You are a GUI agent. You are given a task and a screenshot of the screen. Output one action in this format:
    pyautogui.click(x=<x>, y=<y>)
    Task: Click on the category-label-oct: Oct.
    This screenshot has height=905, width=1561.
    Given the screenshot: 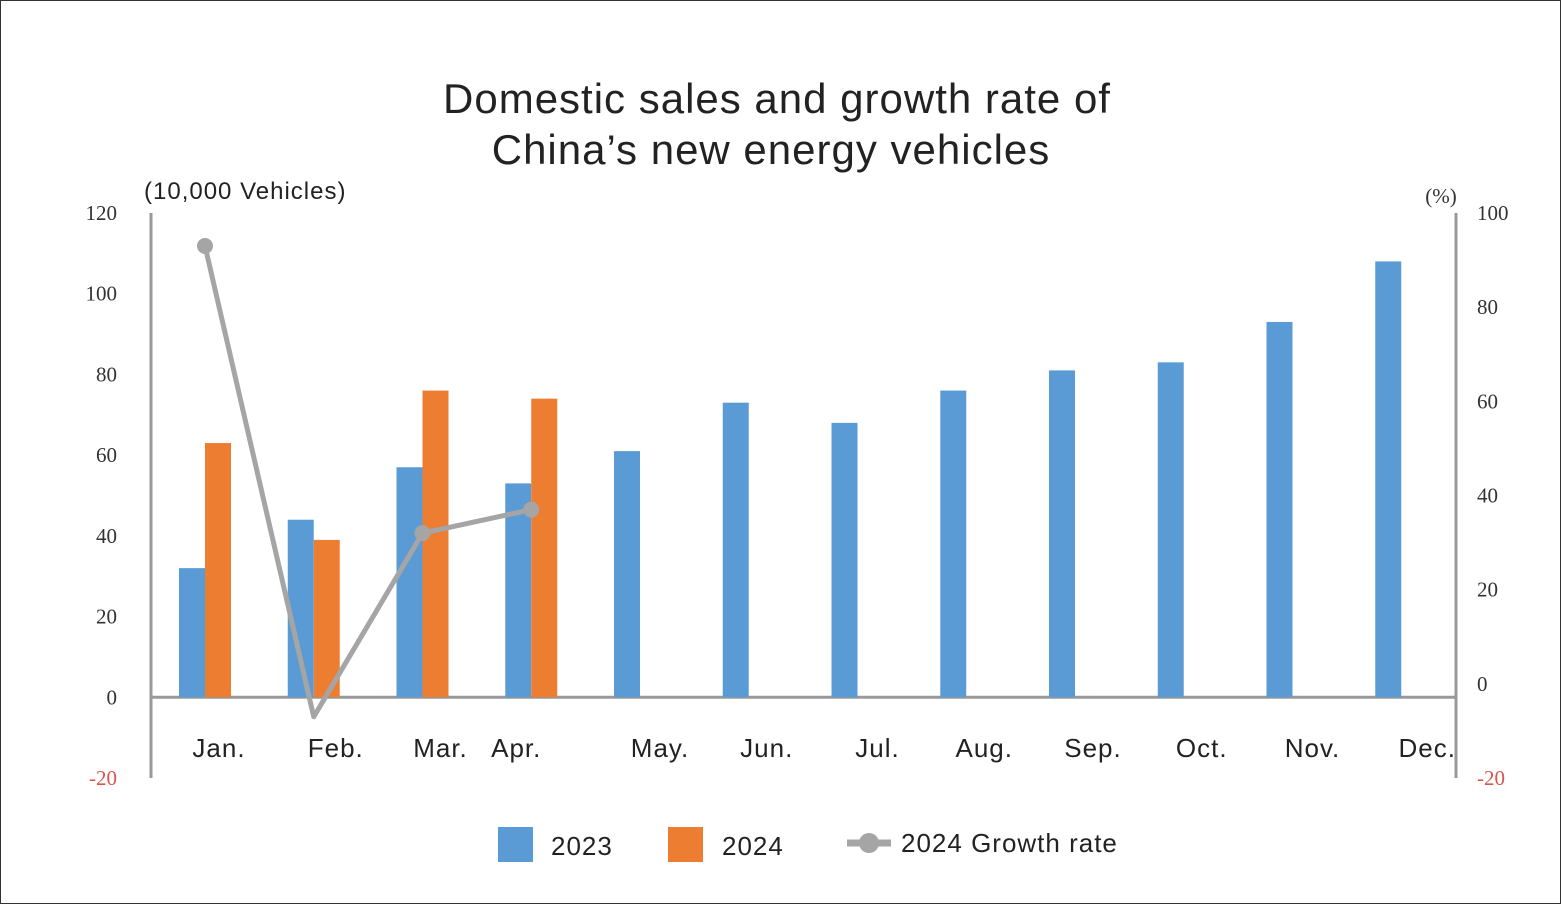 What is the action you would take?
    pyautogui.click(x=1202, y=748)
    